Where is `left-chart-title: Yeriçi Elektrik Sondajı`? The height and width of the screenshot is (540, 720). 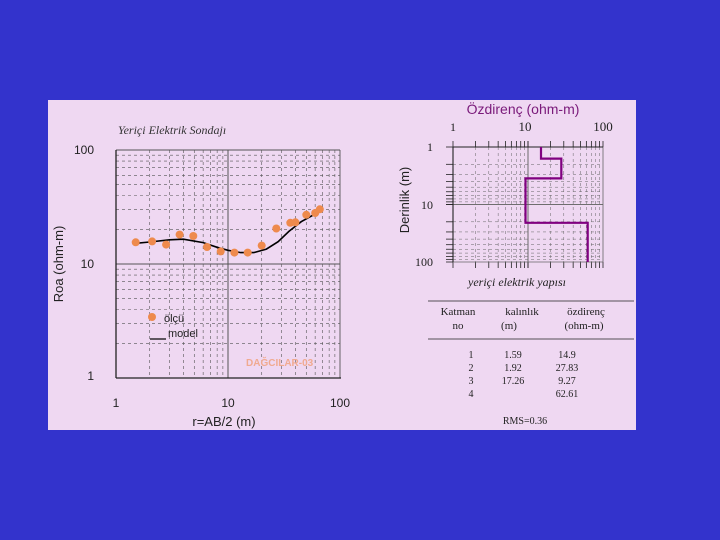 left-chart-title: Yeriçi Elektrik Sondajı is located at coordinates (172, 130).